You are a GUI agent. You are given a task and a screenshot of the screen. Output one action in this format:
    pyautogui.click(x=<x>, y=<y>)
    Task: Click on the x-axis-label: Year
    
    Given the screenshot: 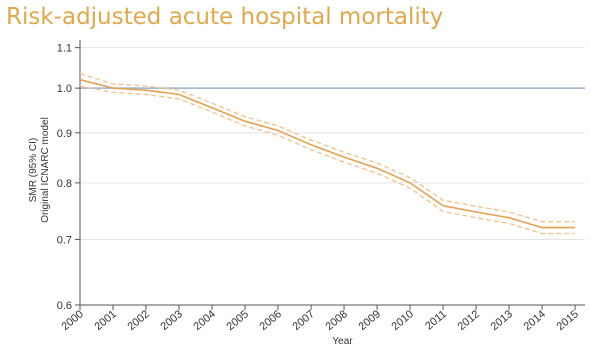 What is the action you would take?
    pyautogui.click(x=342, y=341)
    